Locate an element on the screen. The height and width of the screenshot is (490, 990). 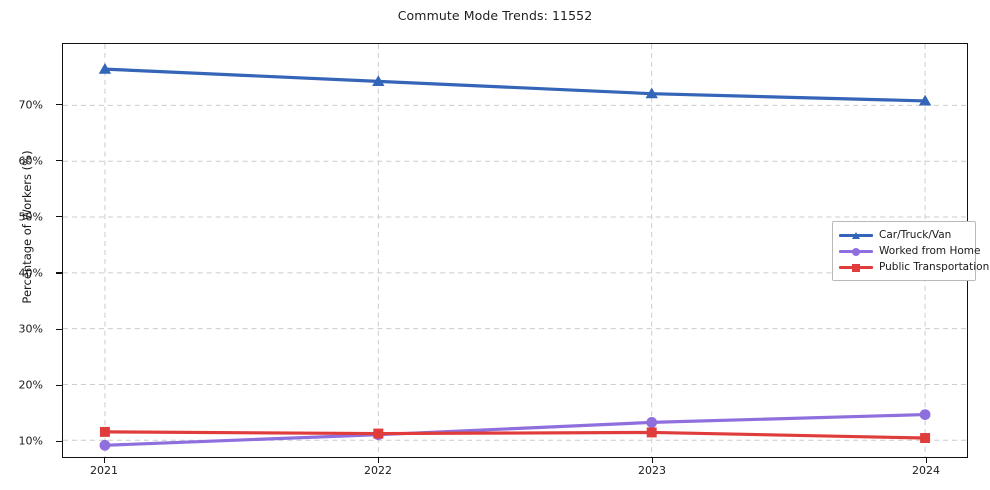
legend-label: Car/Truck/Van is located at coordinates (915, 235).